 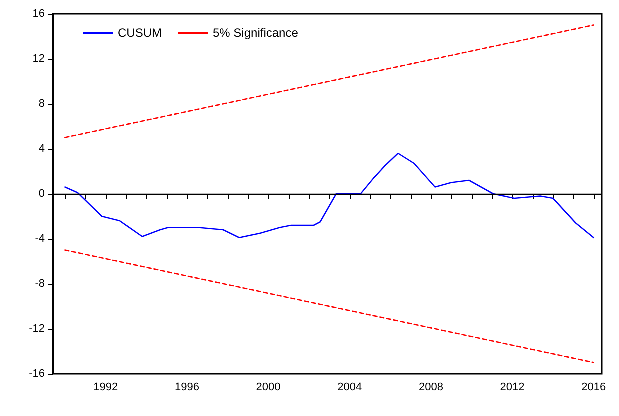 What do you see at coordinates (350, 388) in the screenshot?
I see `x-tick-label: 2004` at bounding box center [350, 388].